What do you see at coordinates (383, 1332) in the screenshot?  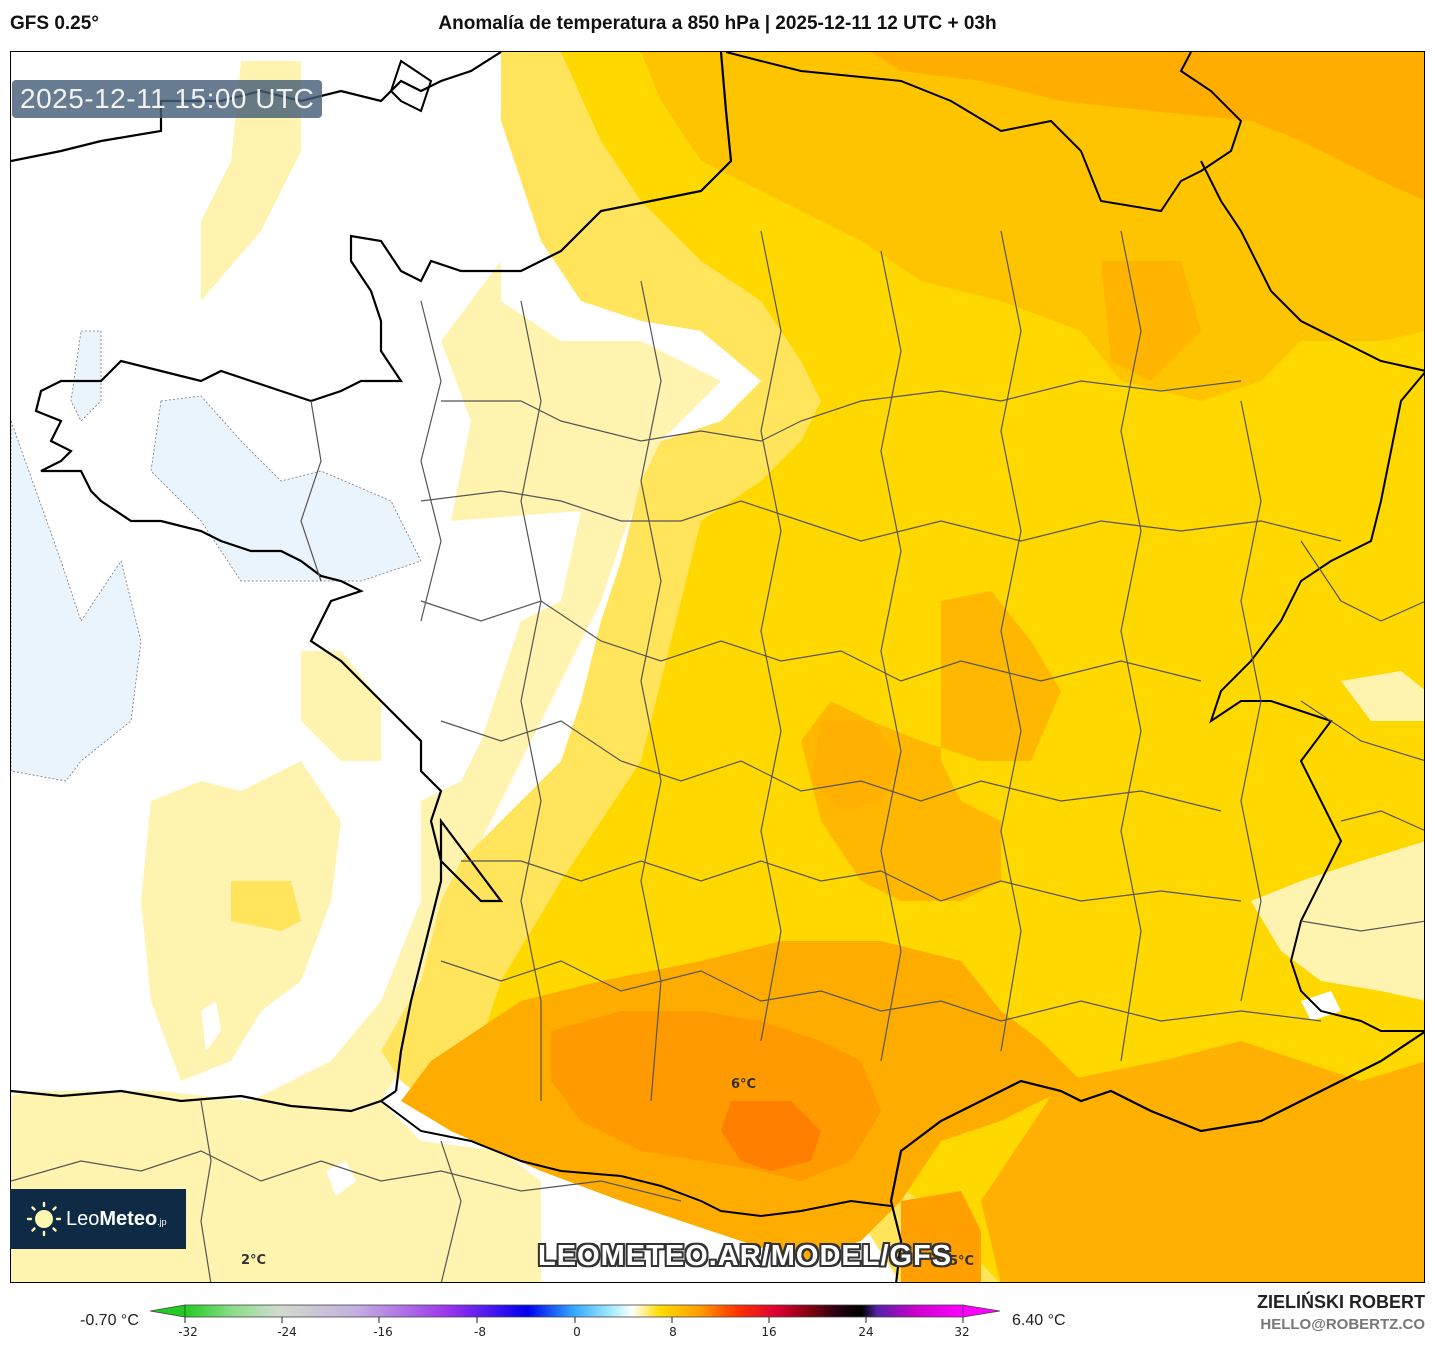 I see `colorbar-tick: -16` at bounding box center [383, 1332].